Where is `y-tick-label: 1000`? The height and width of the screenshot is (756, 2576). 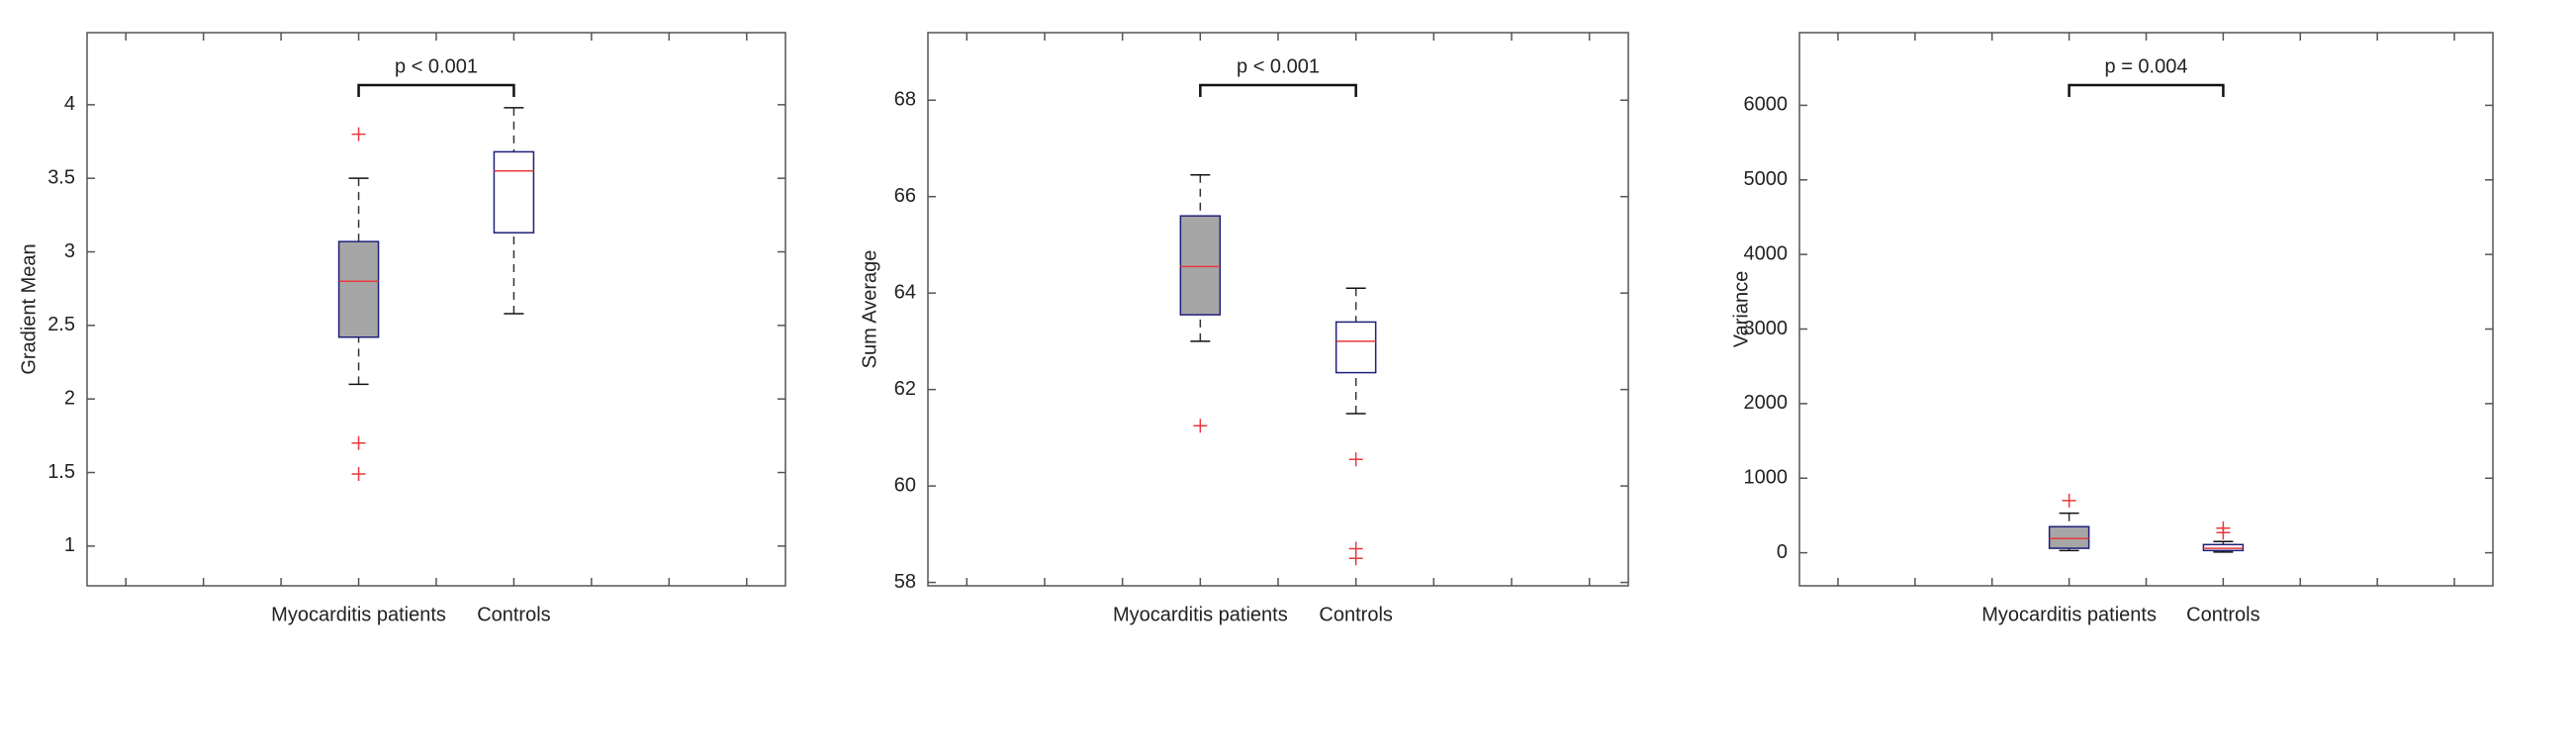 y-tick-label: 1000 is located at coordinates (1766, 478).